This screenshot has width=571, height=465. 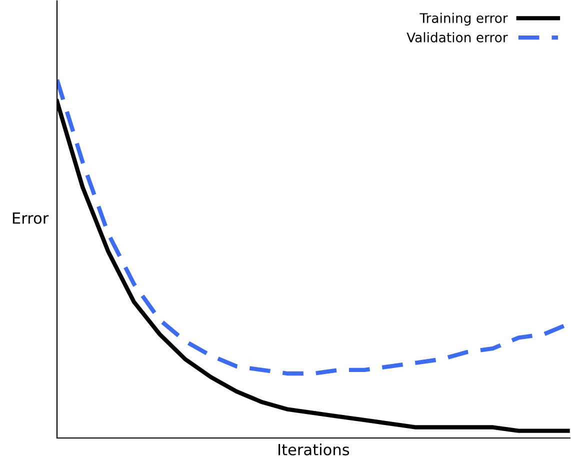 What do you see at coordinates (457, 37) in the screenshot?
I see `legend-label: Validation error` at bounding box center [457, 37].